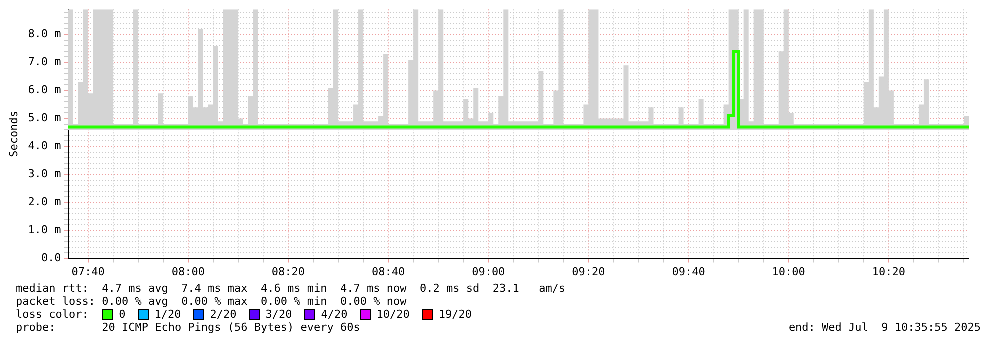 The height and width of the screenshot is (347, 997). I want to click on y-tick-label: 0.0, so click(51, 258).